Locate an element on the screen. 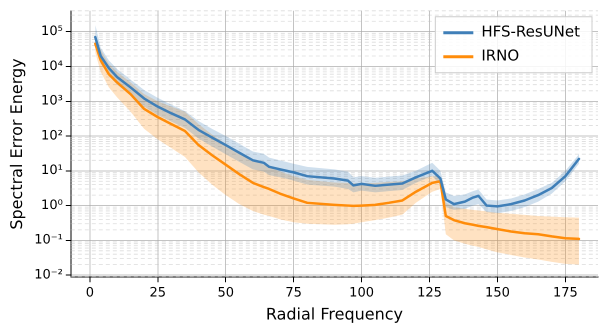  y-tick-label: 10⁰ is located at coordinates (52, 205).